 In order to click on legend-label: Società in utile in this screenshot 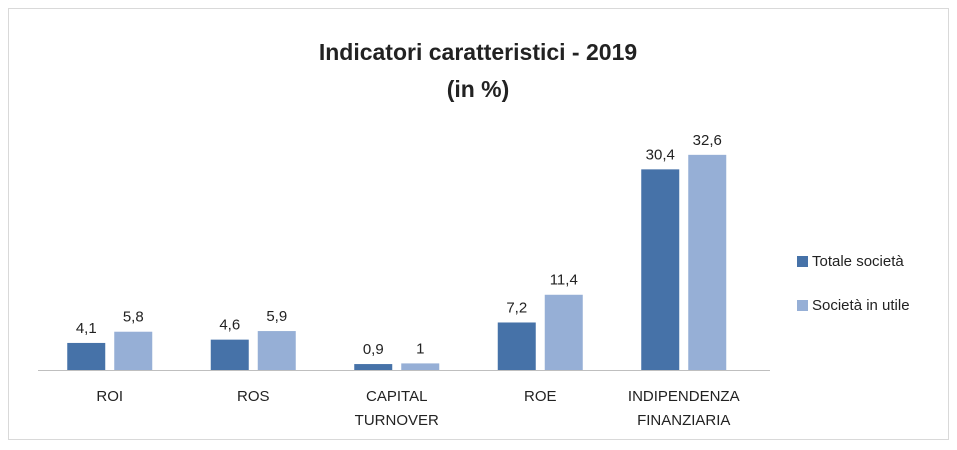, I will do `click(861, 305)`.